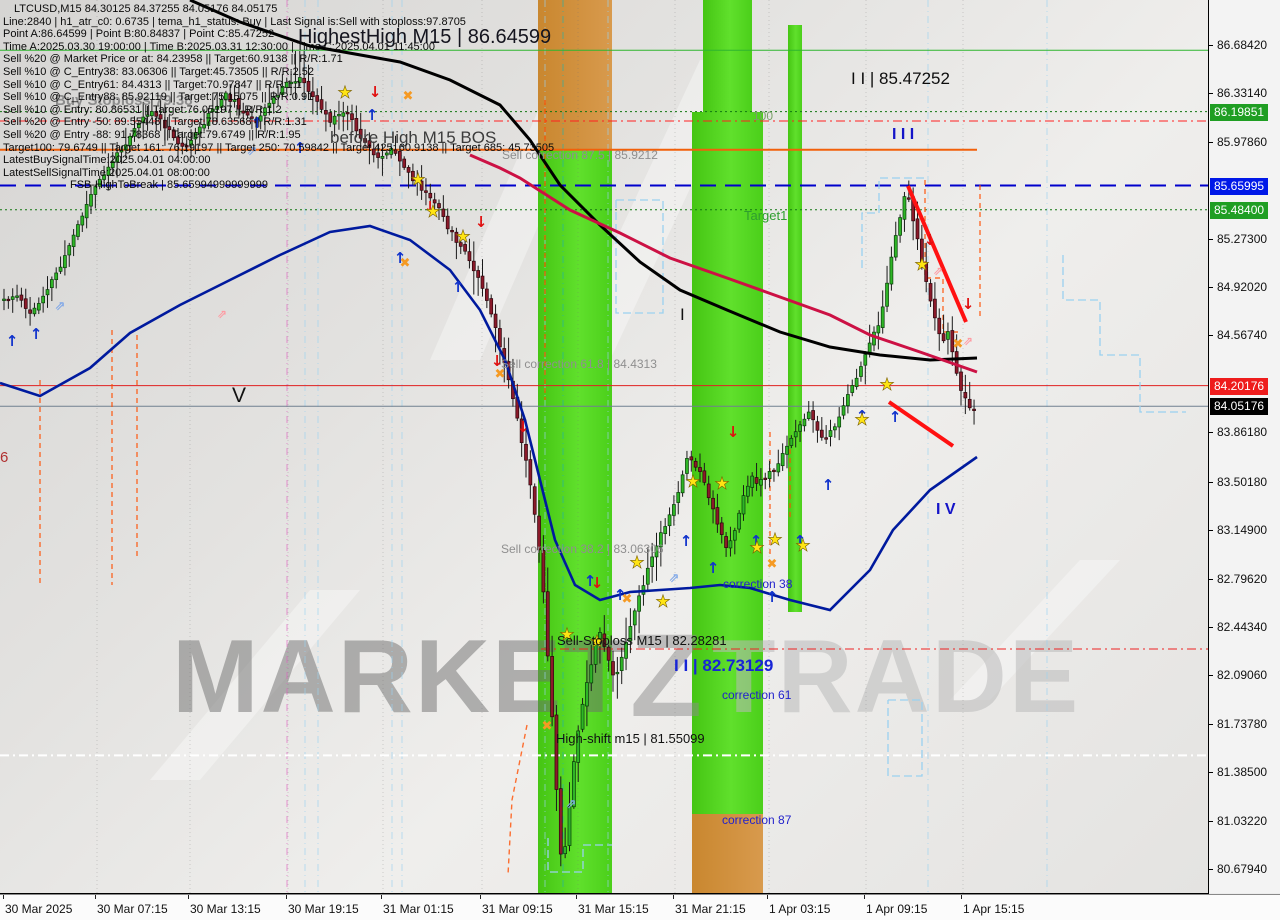  I want to click on price-marker-box: 85.48400, so click(1239, 210).